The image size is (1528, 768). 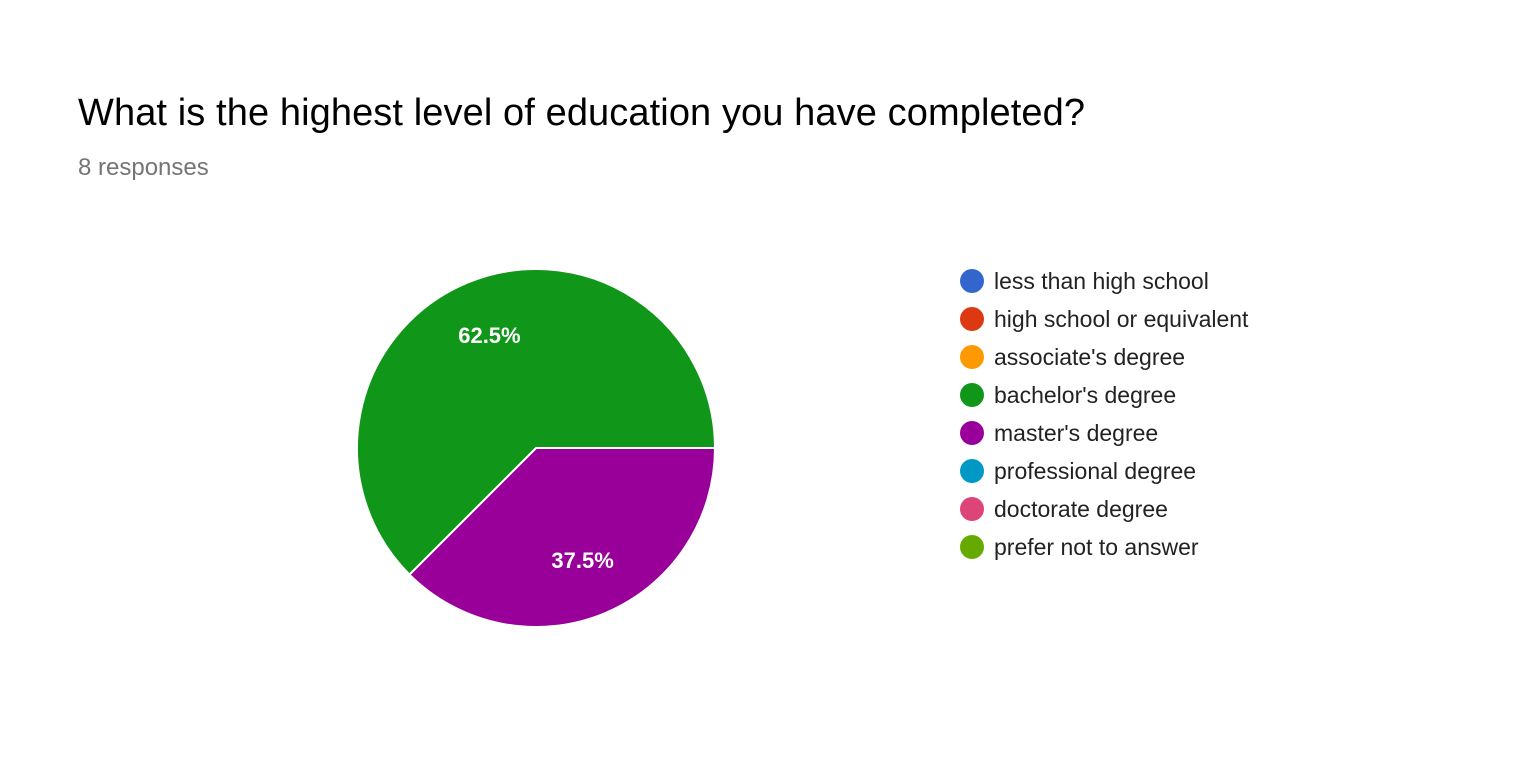 What do you see at coordinates (1090, 356) in the screenshot?
I see `legend-label: associate's degree` at bounding box center [1090, 356].